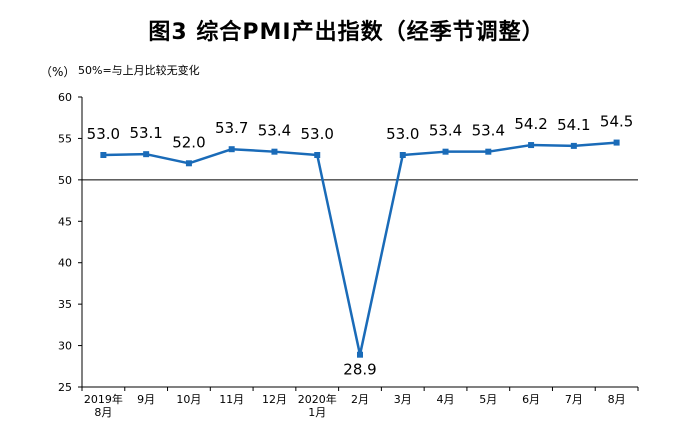 This screenshot has height=442, width=693. What do you see at coordinates (317, 399) in the screenshot?
I see `x-tick-label: 2020年` at bounding box center [317, 399].